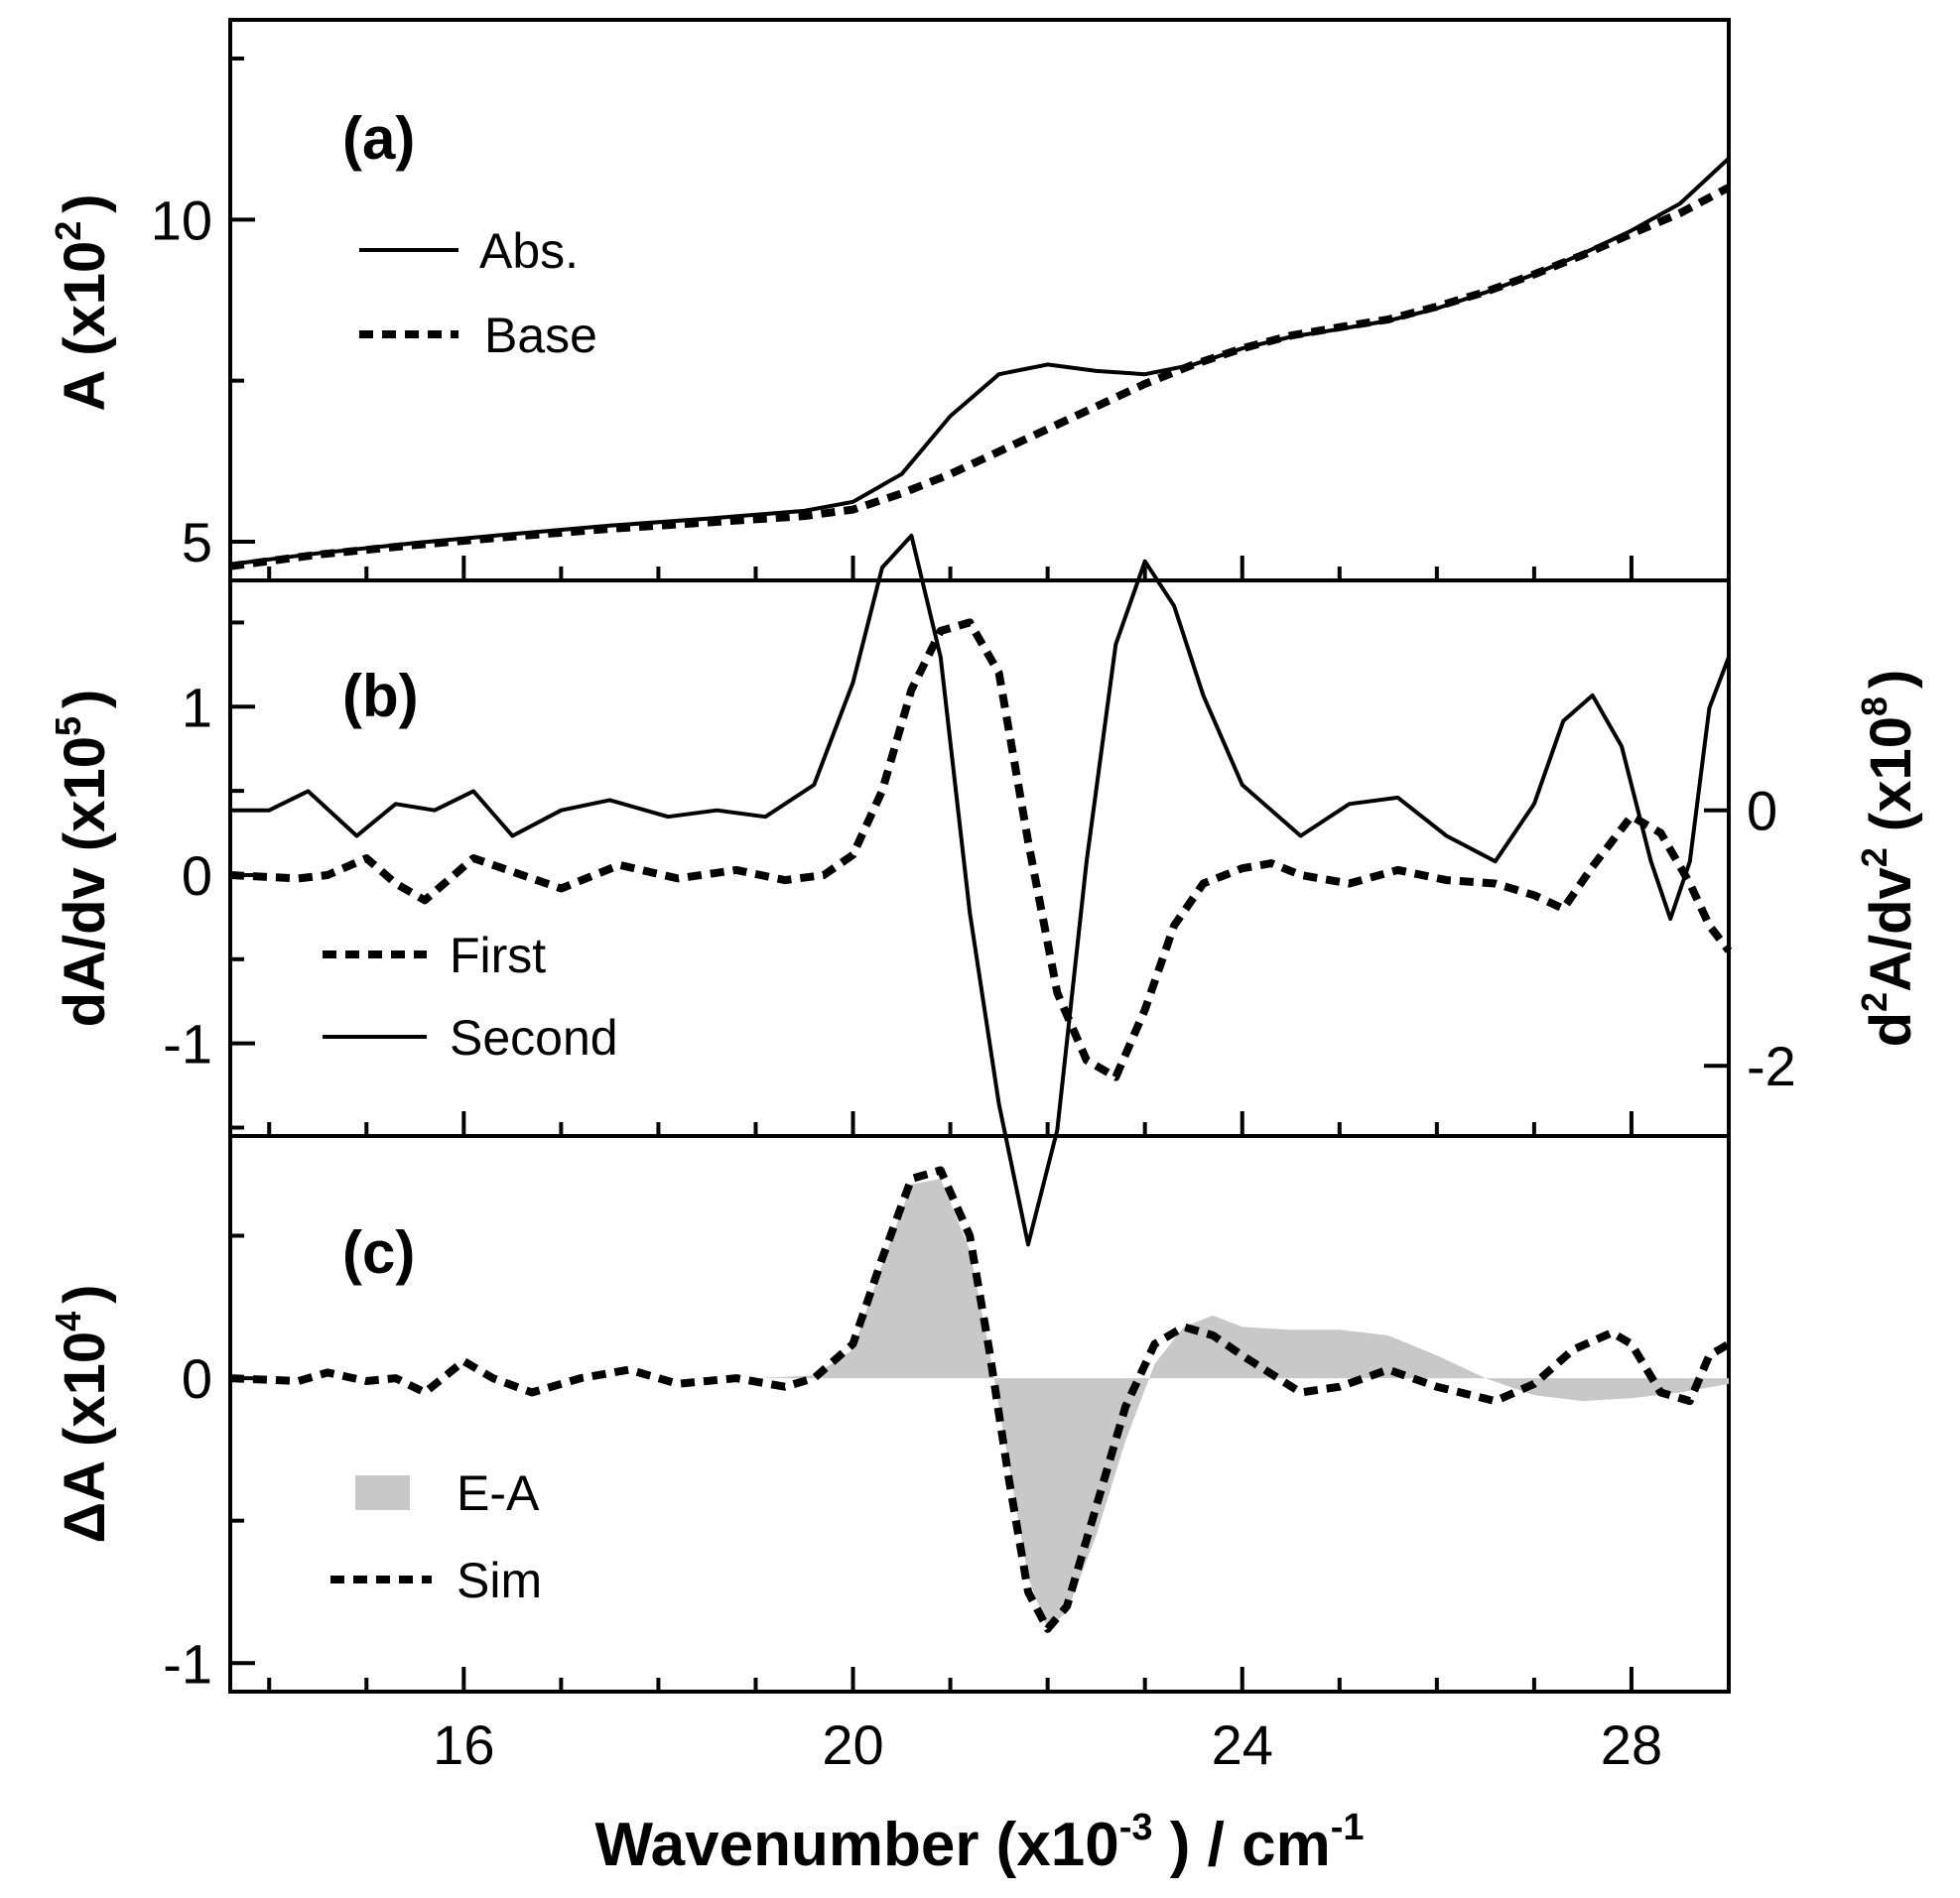 The image size is (1960, 1898). Describe the element at coordinates (1891, 1029) in the screenshot. I see `y2-title-prefix: d` at that location.